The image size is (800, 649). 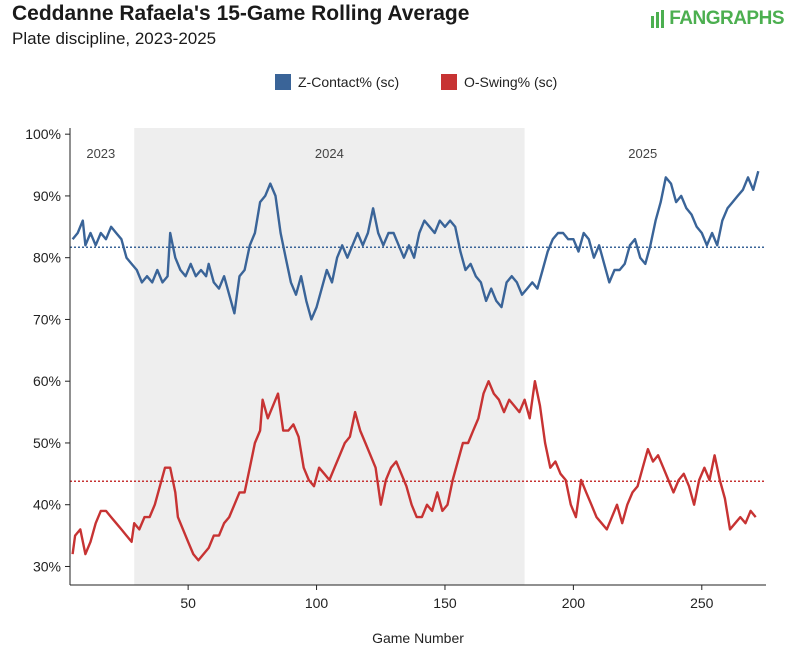 I want to click on y-tick-label-30: 30%, so click(x=47, y=566).